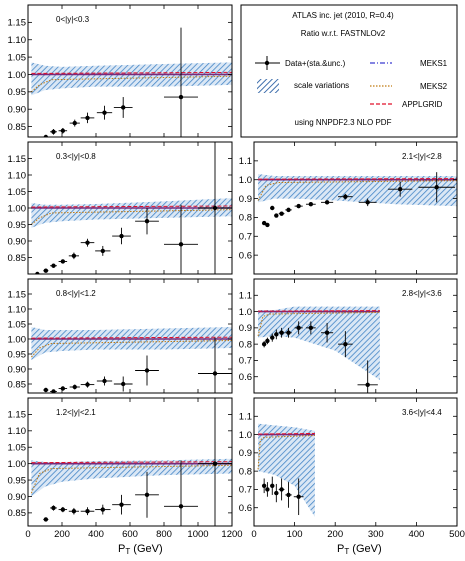 This screenshot has width=465, height=561. Describe the element at coordinates (422, 104) in the screenshot. I see `legend-applgrid-label: APPLGRID` at that location.